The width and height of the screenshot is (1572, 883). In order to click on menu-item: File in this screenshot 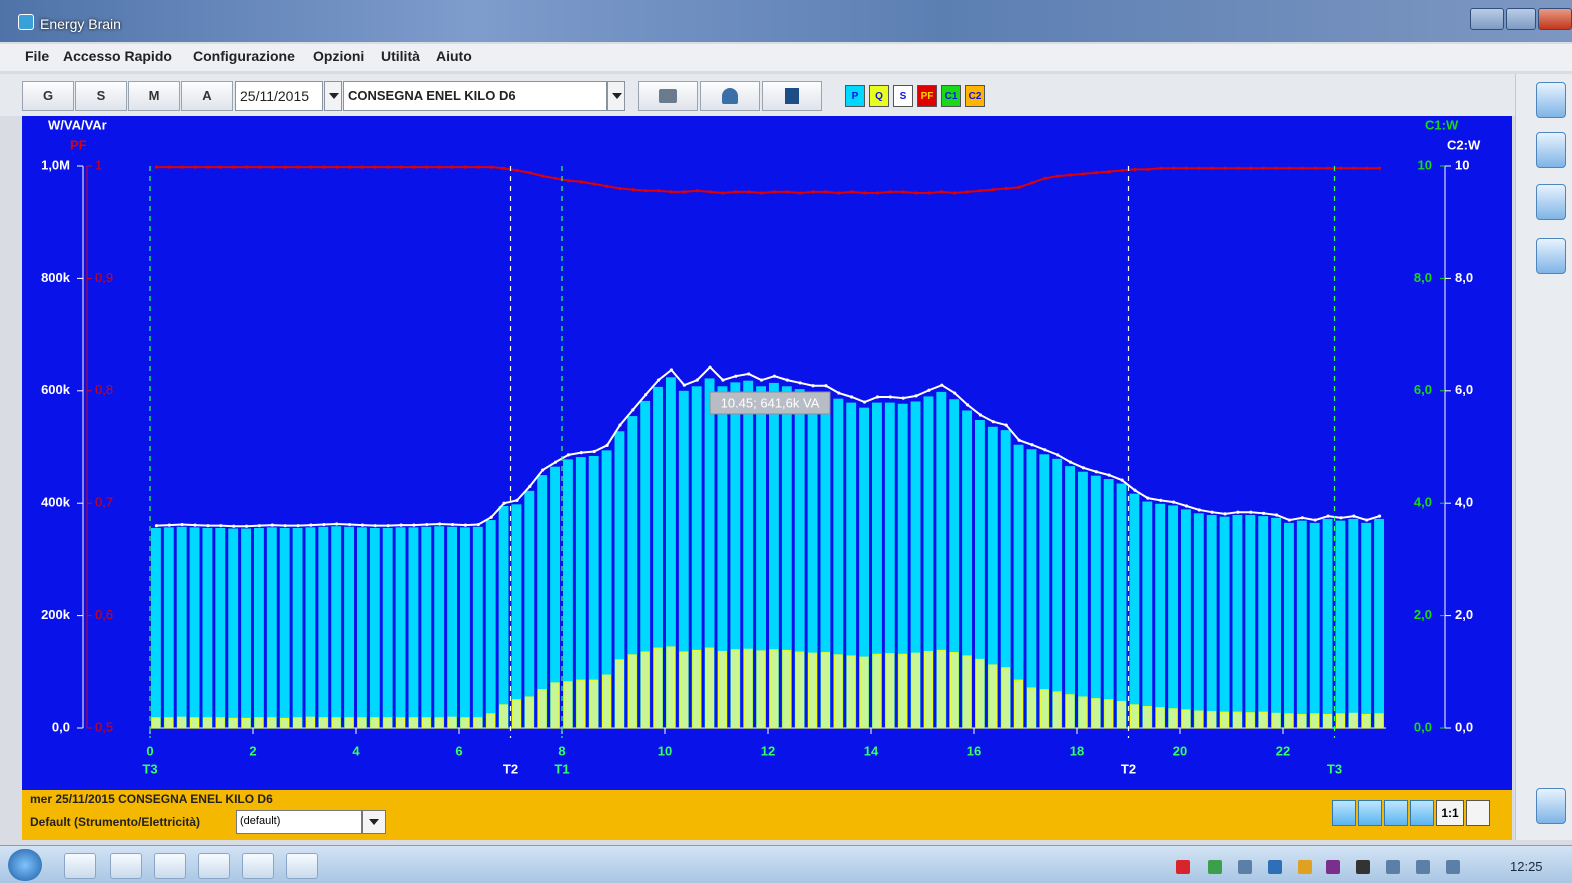, I will do `click(37, 56)`.